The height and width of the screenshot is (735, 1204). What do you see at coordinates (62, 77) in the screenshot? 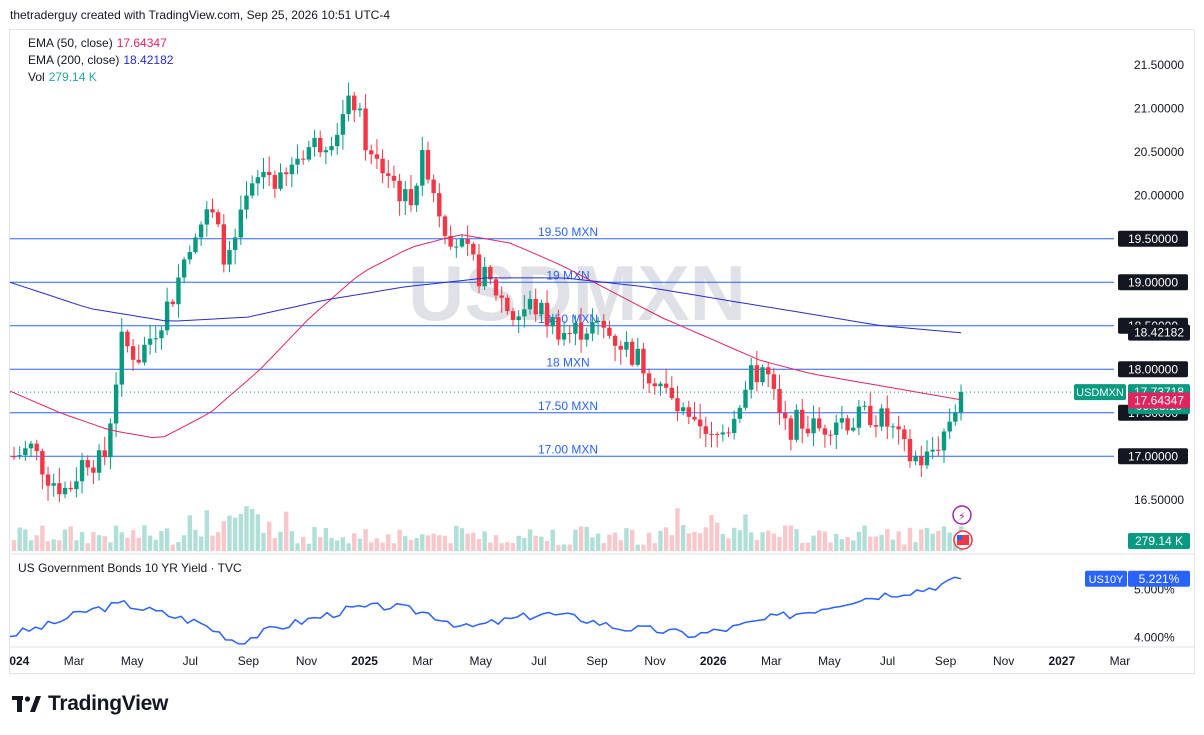
I see `legend-volume: Vol 279.14 K` at bounding box center [62, 77].